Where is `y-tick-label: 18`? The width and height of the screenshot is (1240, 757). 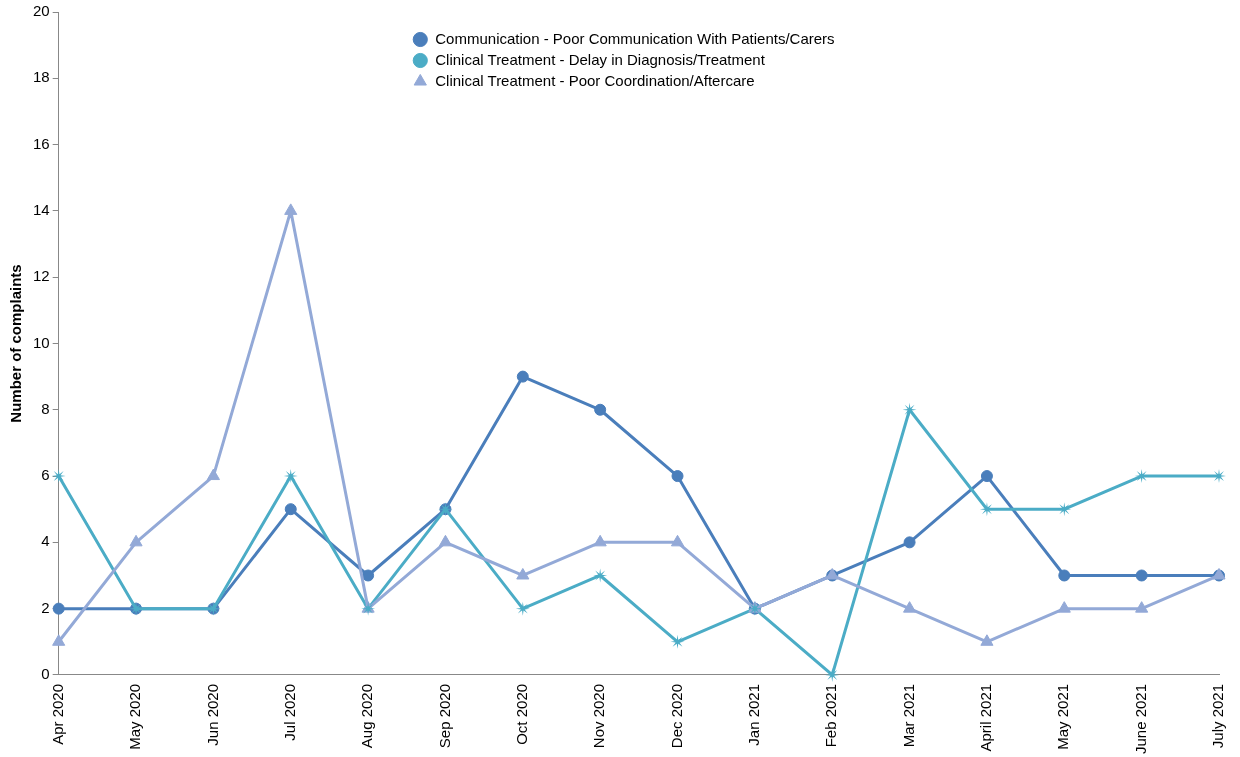 y-tick-label: 18 is located at coordinates (41, 77).